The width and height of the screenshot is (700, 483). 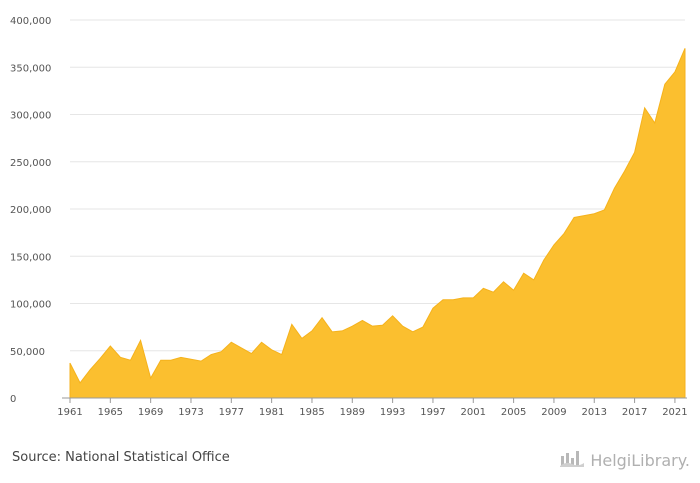 I want to click on x-tick-label: 2017, so click(x=634, y=412).